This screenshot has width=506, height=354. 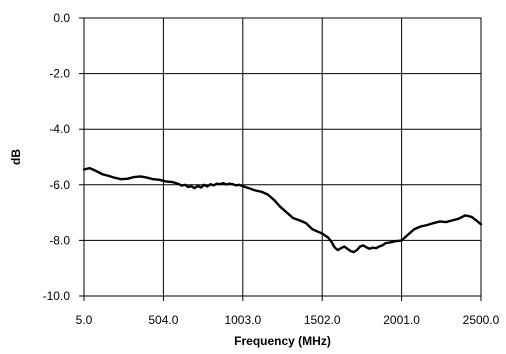 What do you see at coordinates (401, 320) in the screenshot?
I see `x-tick-label: 2001.0` at bounding box center [401, 320].